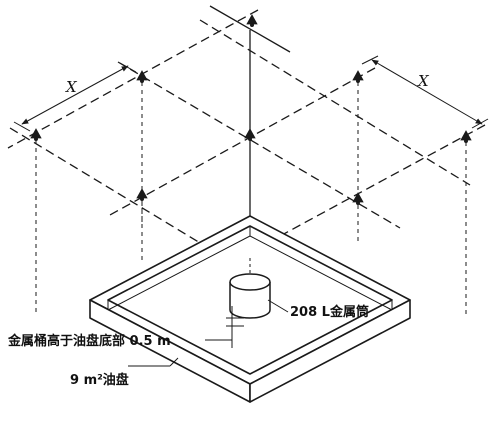  What do you see at coordinates (250, 29) in the screenshot?
I see `edge-line` at bounding box center [250, 29].